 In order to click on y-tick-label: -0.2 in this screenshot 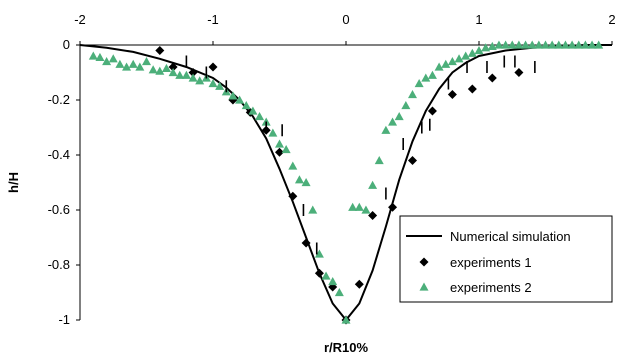, I will do `click(59, 99)`.